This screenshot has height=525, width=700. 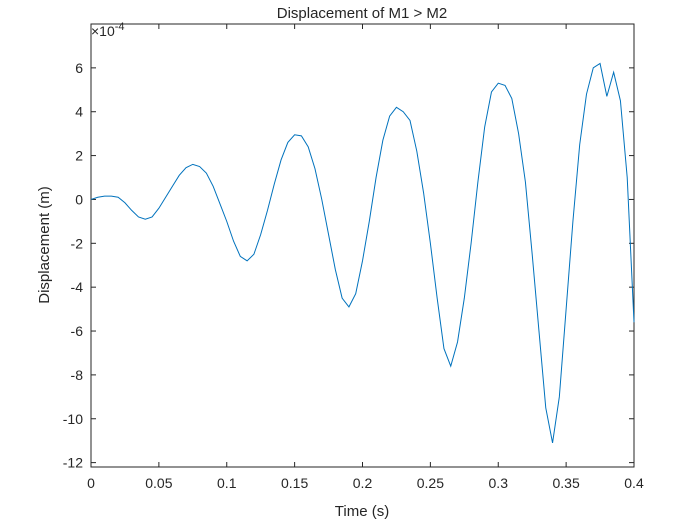 What do you see at coordinates (79, 156) in the screenshot?
I see `y-tick-label: 2` at bounding box center [79, 156].